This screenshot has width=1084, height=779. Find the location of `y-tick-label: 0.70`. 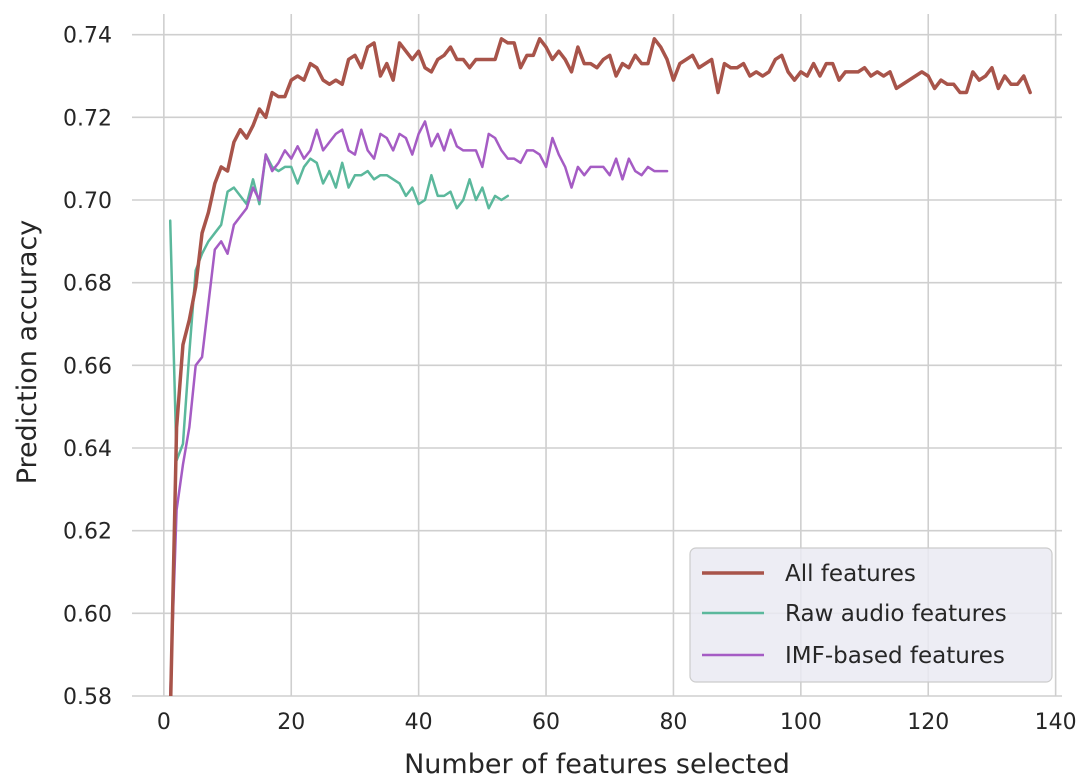

y-tick-label: 0.70 is located at coordinates (87, 201).